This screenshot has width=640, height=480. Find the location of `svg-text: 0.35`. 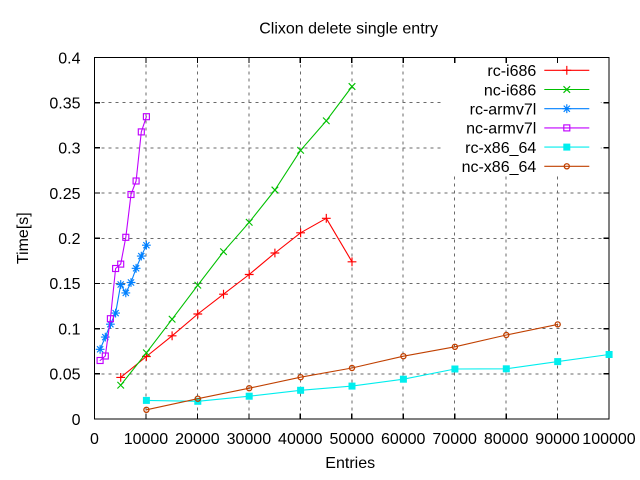

svg-text: 0.35 is located at coordinates (64, 103).